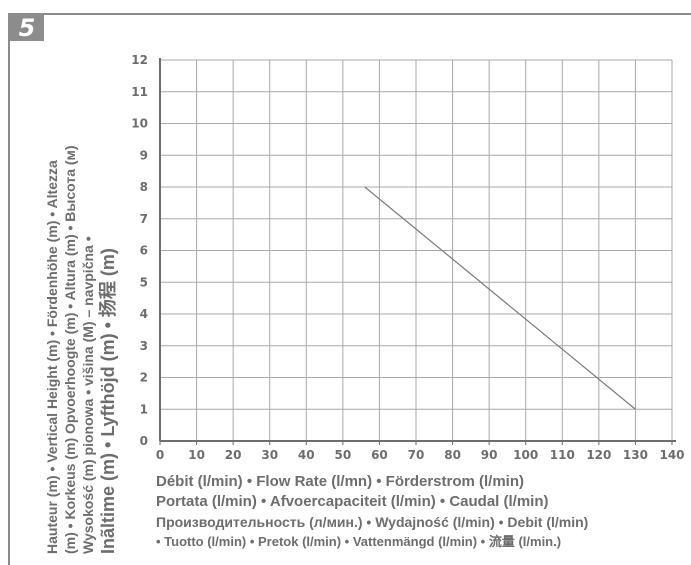 The image size is (691, 565). Describe the element at coordinates (144, 314) in the screenshot. I see `y-tick-label: 4` at that location.